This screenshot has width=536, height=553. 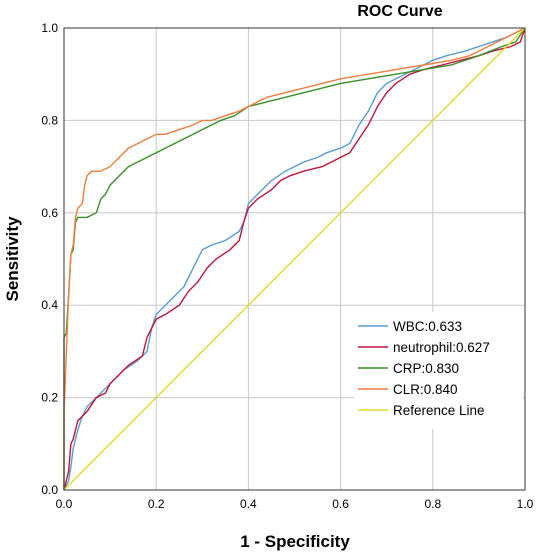 What do you see at coordinates (432, 504) in the screenshot?
I see `x-tick-label: 0.8` at bounding box center [432, 504].